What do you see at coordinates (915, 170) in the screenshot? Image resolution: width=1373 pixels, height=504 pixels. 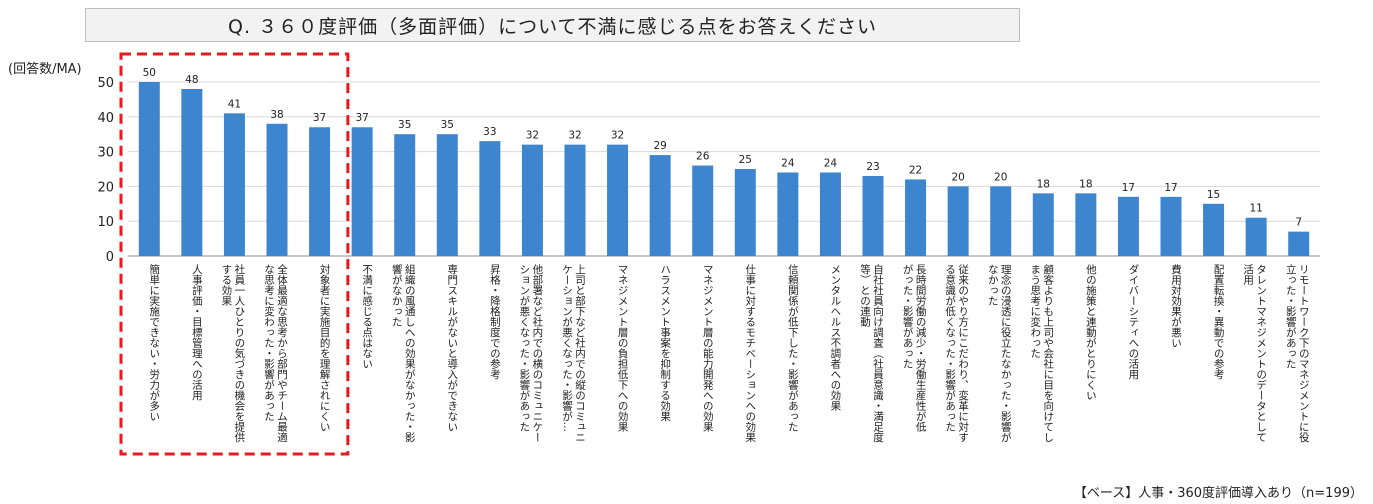 I see `data-label: 22` at bounding box center [915, 170].